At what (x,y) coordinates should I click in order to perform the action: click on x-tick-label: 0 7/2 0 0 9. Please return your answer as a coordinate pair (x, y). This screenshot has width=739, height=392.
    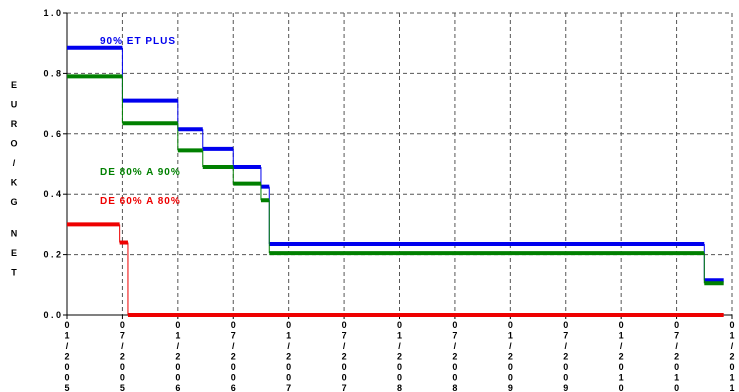
    Looking at the image, I should click on (565, 356).